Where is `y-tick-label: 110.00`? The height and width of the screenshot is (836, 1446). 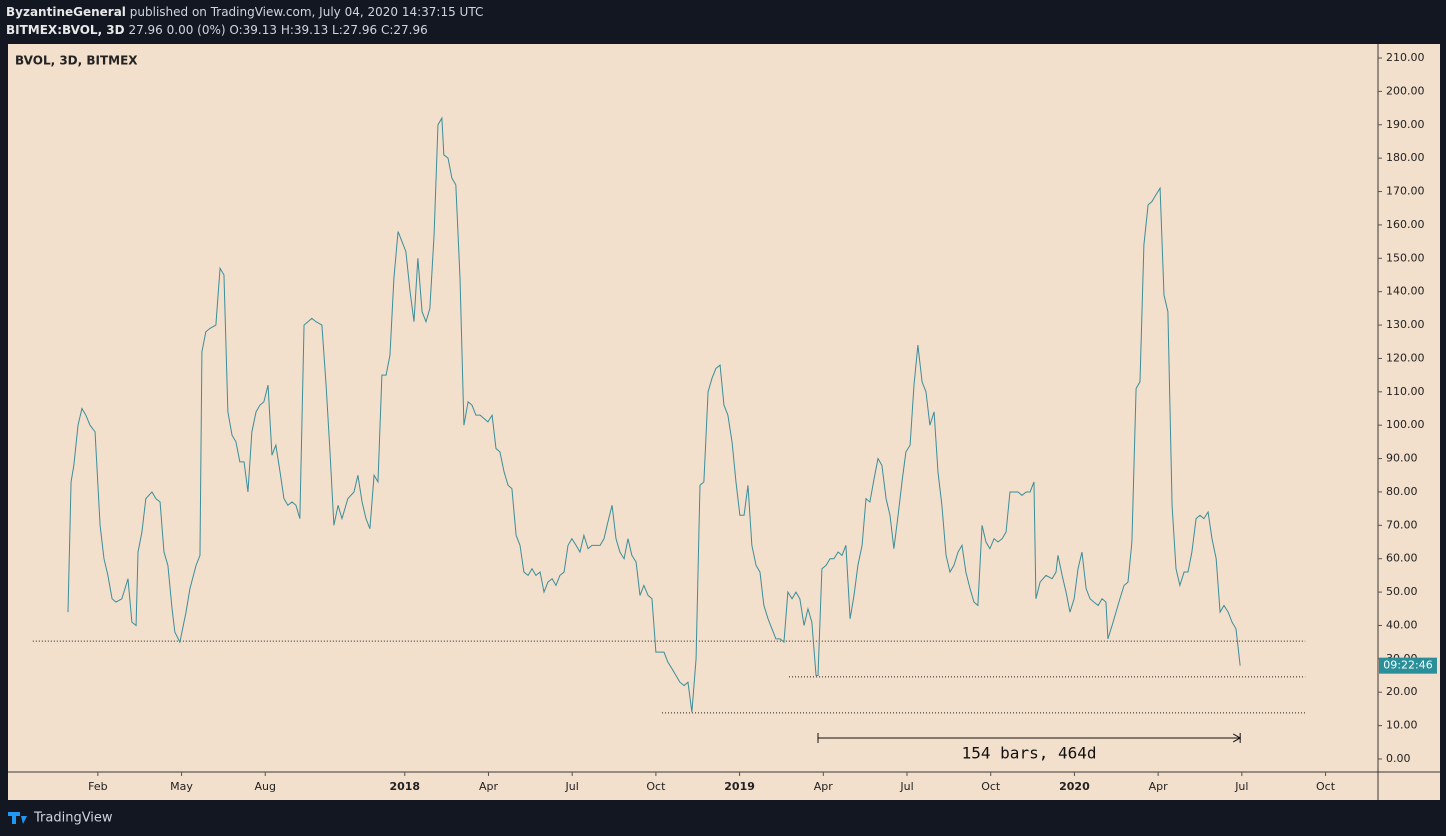
y-tick-label: 110.00 is located at coordinates (1405, 391).